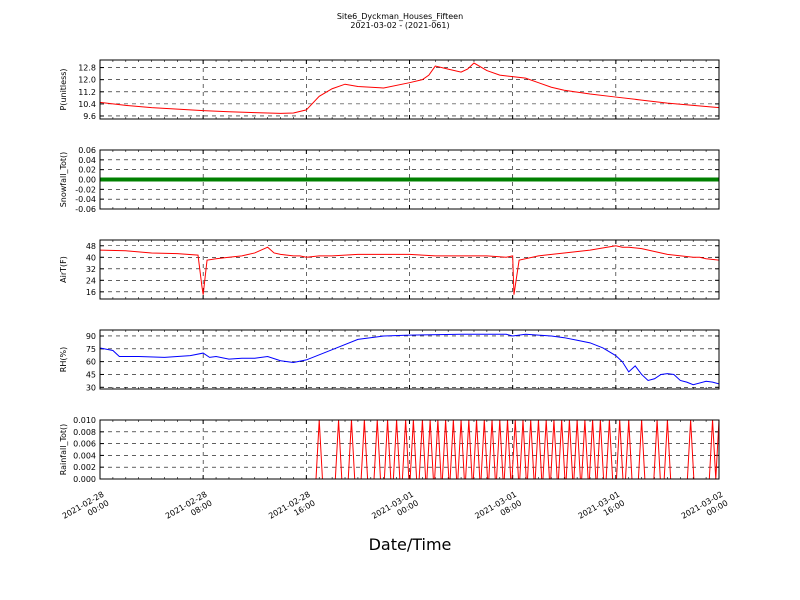 The width and height of the screenshot is (800, 600). I want to click on y-tick-label: 10.4, so click(87, 104).